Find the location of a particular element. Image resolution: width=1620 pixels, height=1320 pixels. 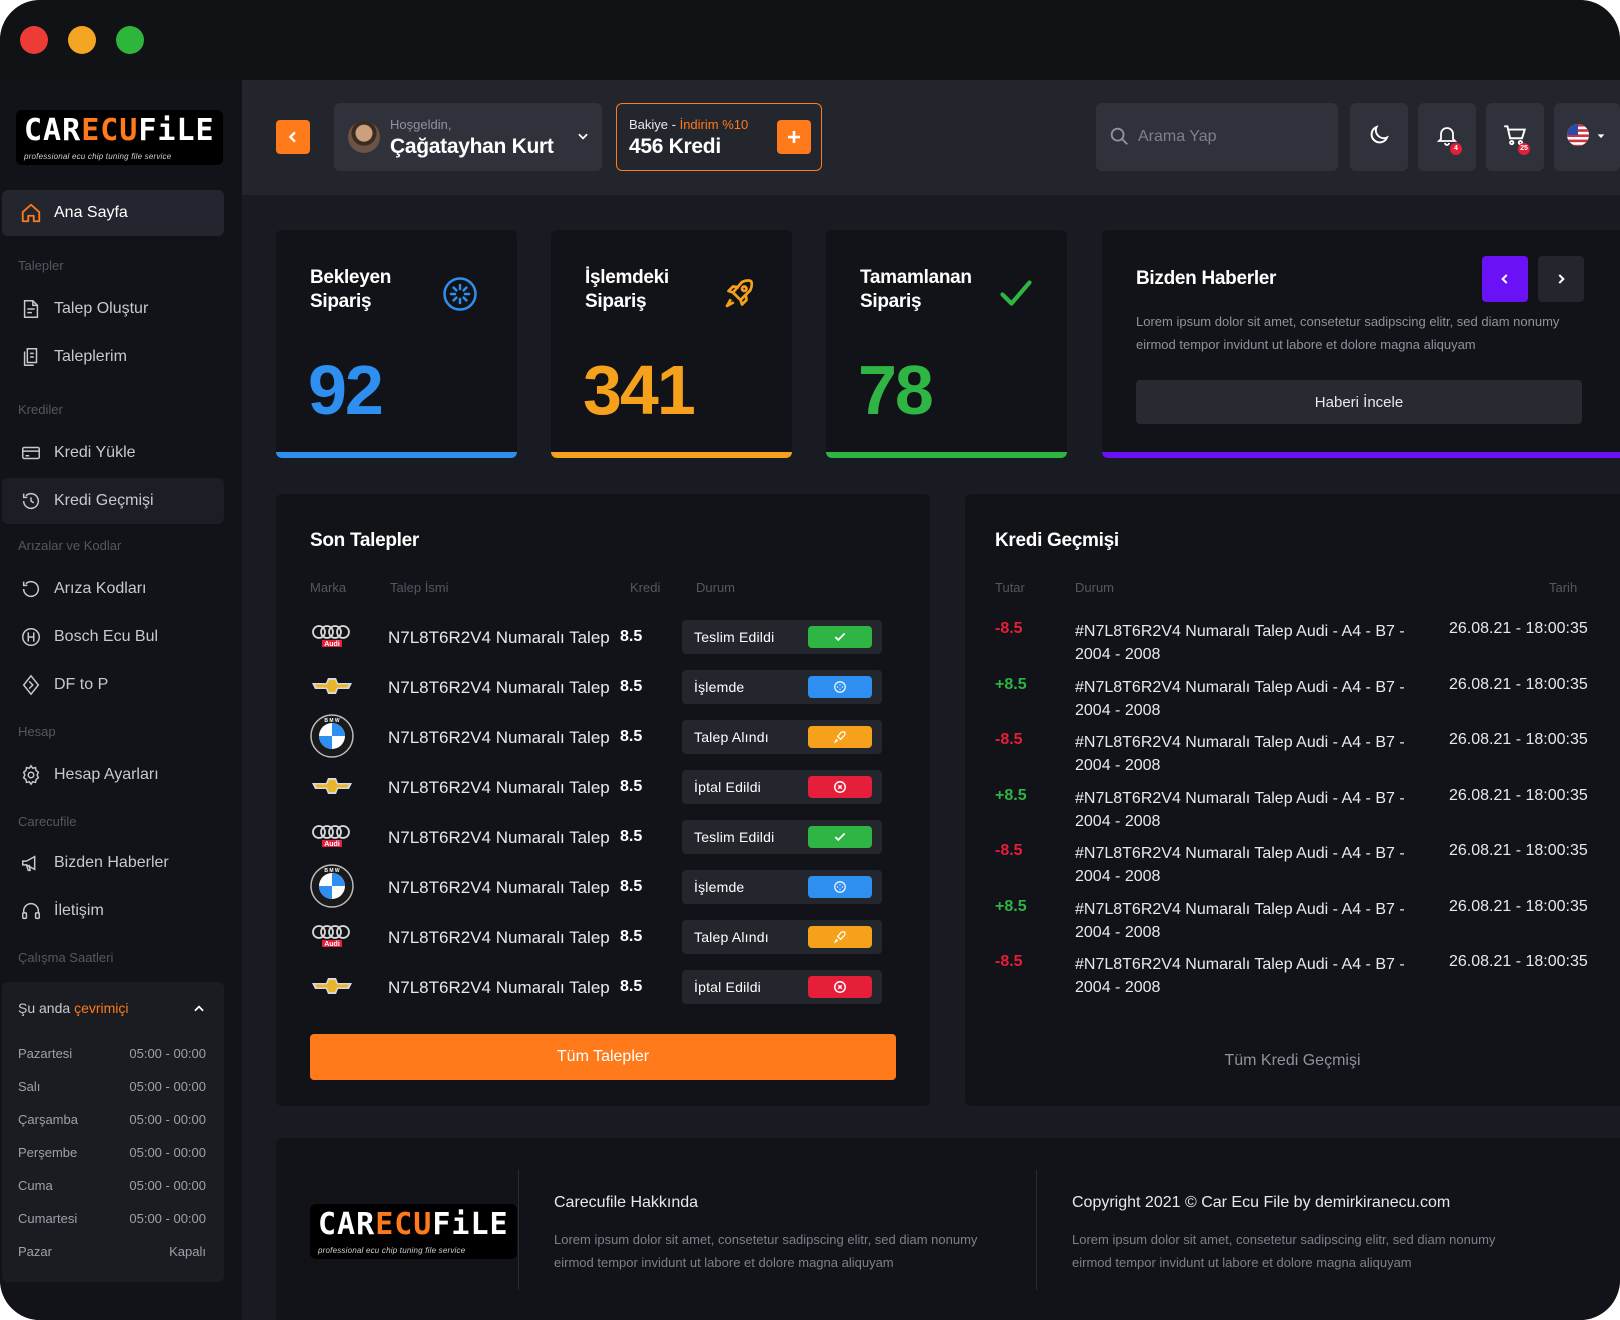

stat-value: 78 is located at coordinates (896, 390).